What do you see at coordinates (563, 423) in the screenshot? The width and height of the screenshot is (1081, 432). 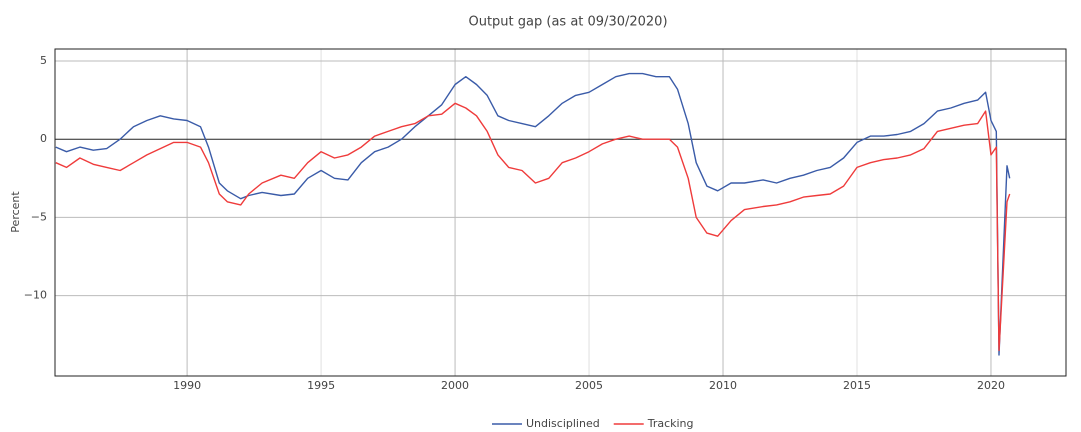 I see `legend-label: Undisciplined` at bounding box center [563, 423].